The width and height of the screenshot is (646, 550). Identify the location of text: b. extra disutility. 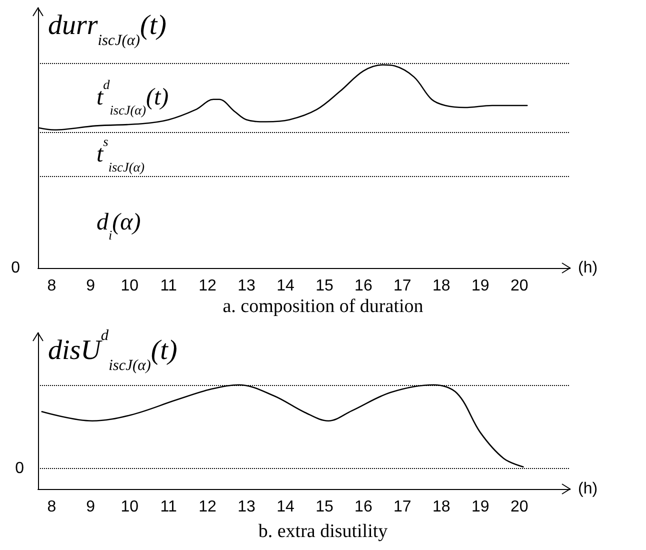
(323, 531).